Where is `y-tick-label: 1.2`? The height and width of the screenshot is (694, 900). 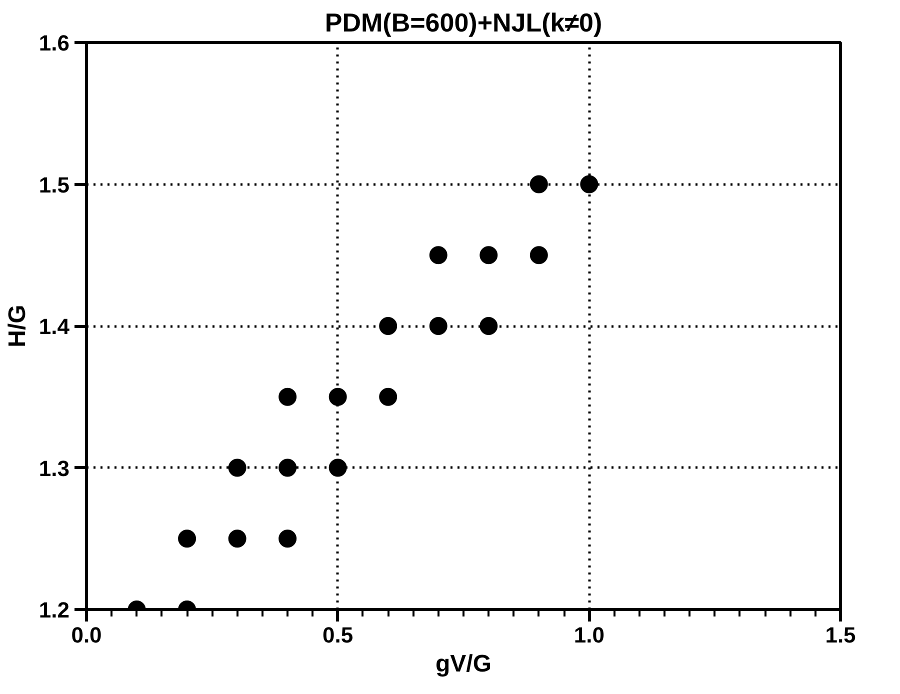 y-tick-label: 1.2 is located at coordinates (54, 610).